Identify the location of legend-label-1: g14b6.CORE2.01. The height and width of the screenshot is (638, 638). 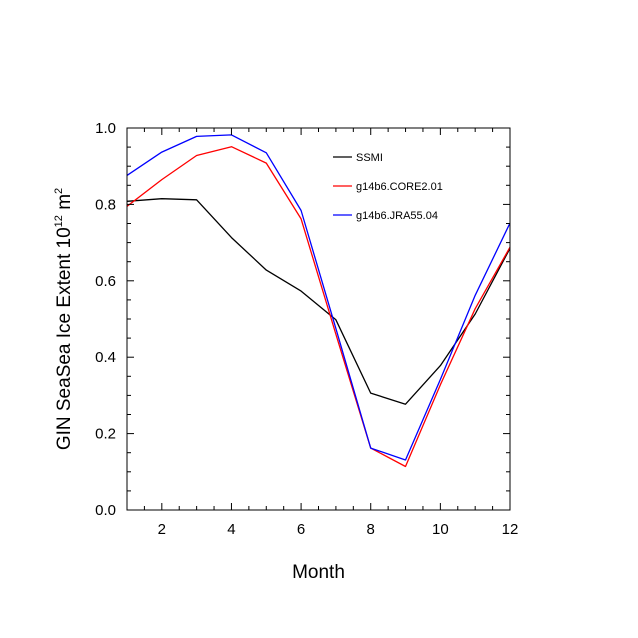
(399, 187).